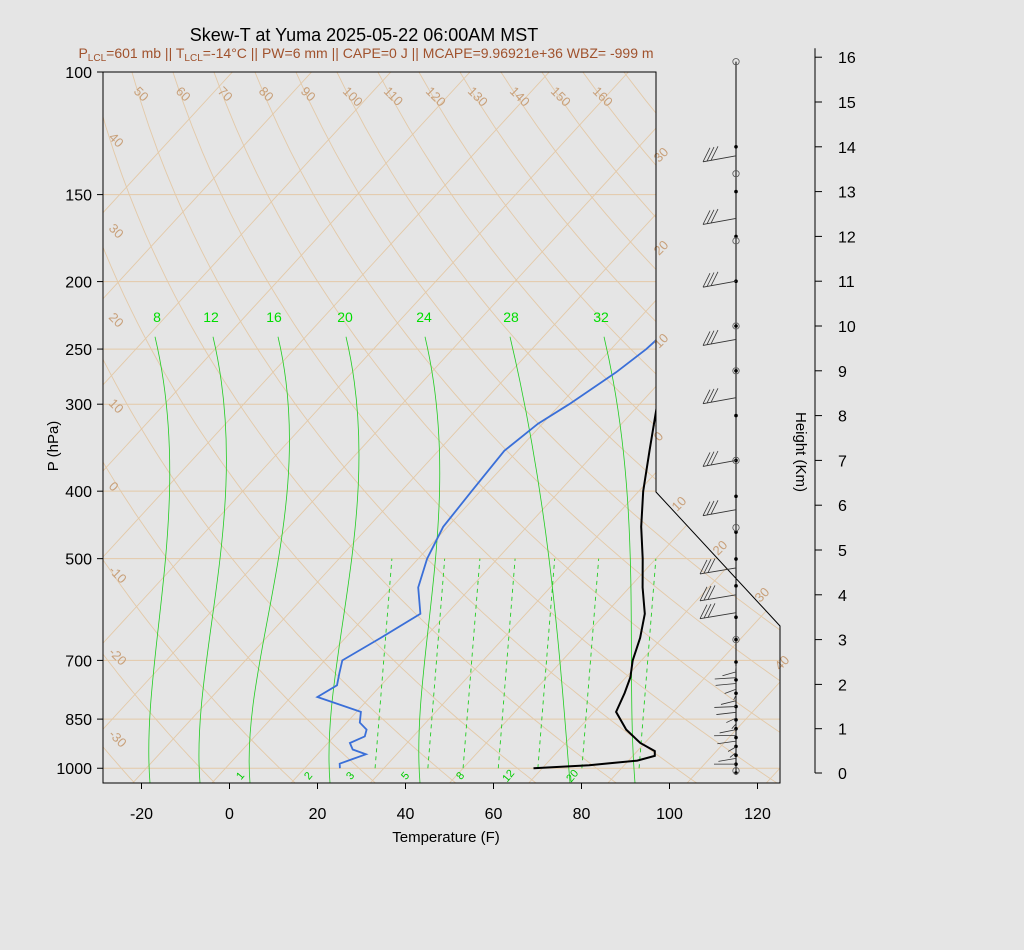  I want to click on height-tick-label: 7, so click(842, 461).